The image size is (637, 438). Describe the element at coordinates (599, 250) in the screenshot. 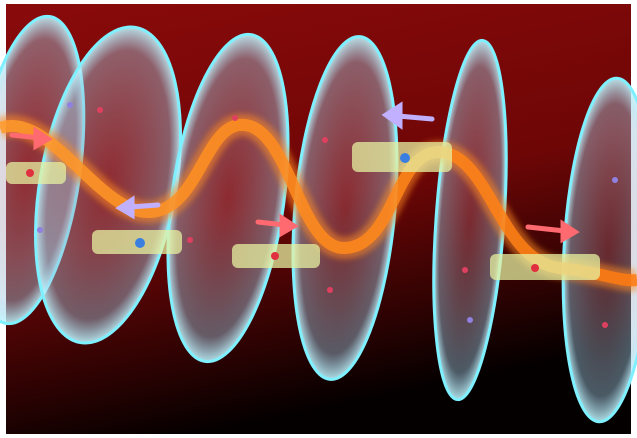

I see `disc` at that location.